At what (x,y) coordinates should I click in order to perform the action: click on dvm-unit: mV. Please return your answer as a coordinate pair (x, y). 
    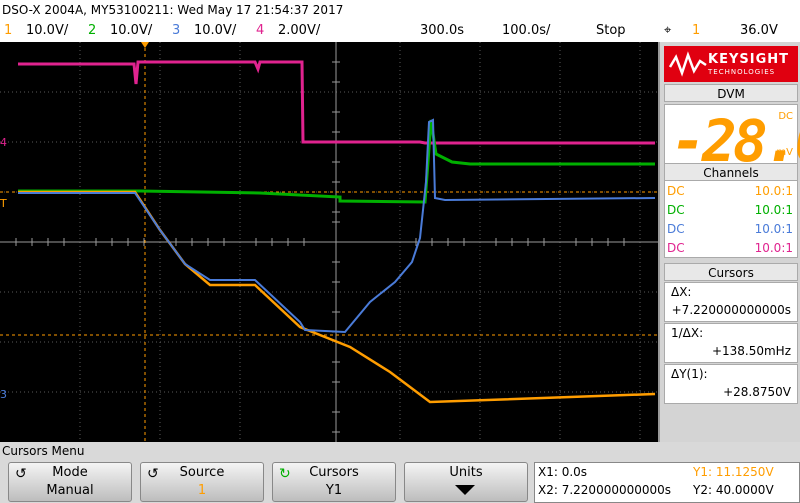
    Looking at the image, I should click on (784, 152).